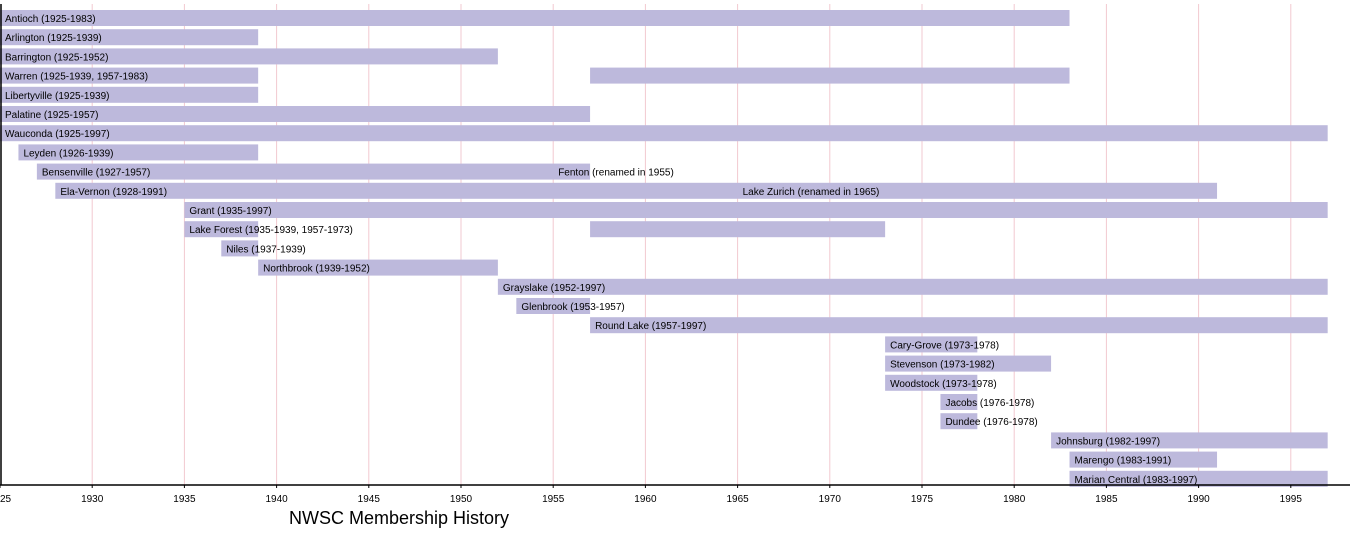 Image resolution: width=1350 pixels, height=535 pixels. I want to click on x-tick-label: 1955, so click(553, 499).